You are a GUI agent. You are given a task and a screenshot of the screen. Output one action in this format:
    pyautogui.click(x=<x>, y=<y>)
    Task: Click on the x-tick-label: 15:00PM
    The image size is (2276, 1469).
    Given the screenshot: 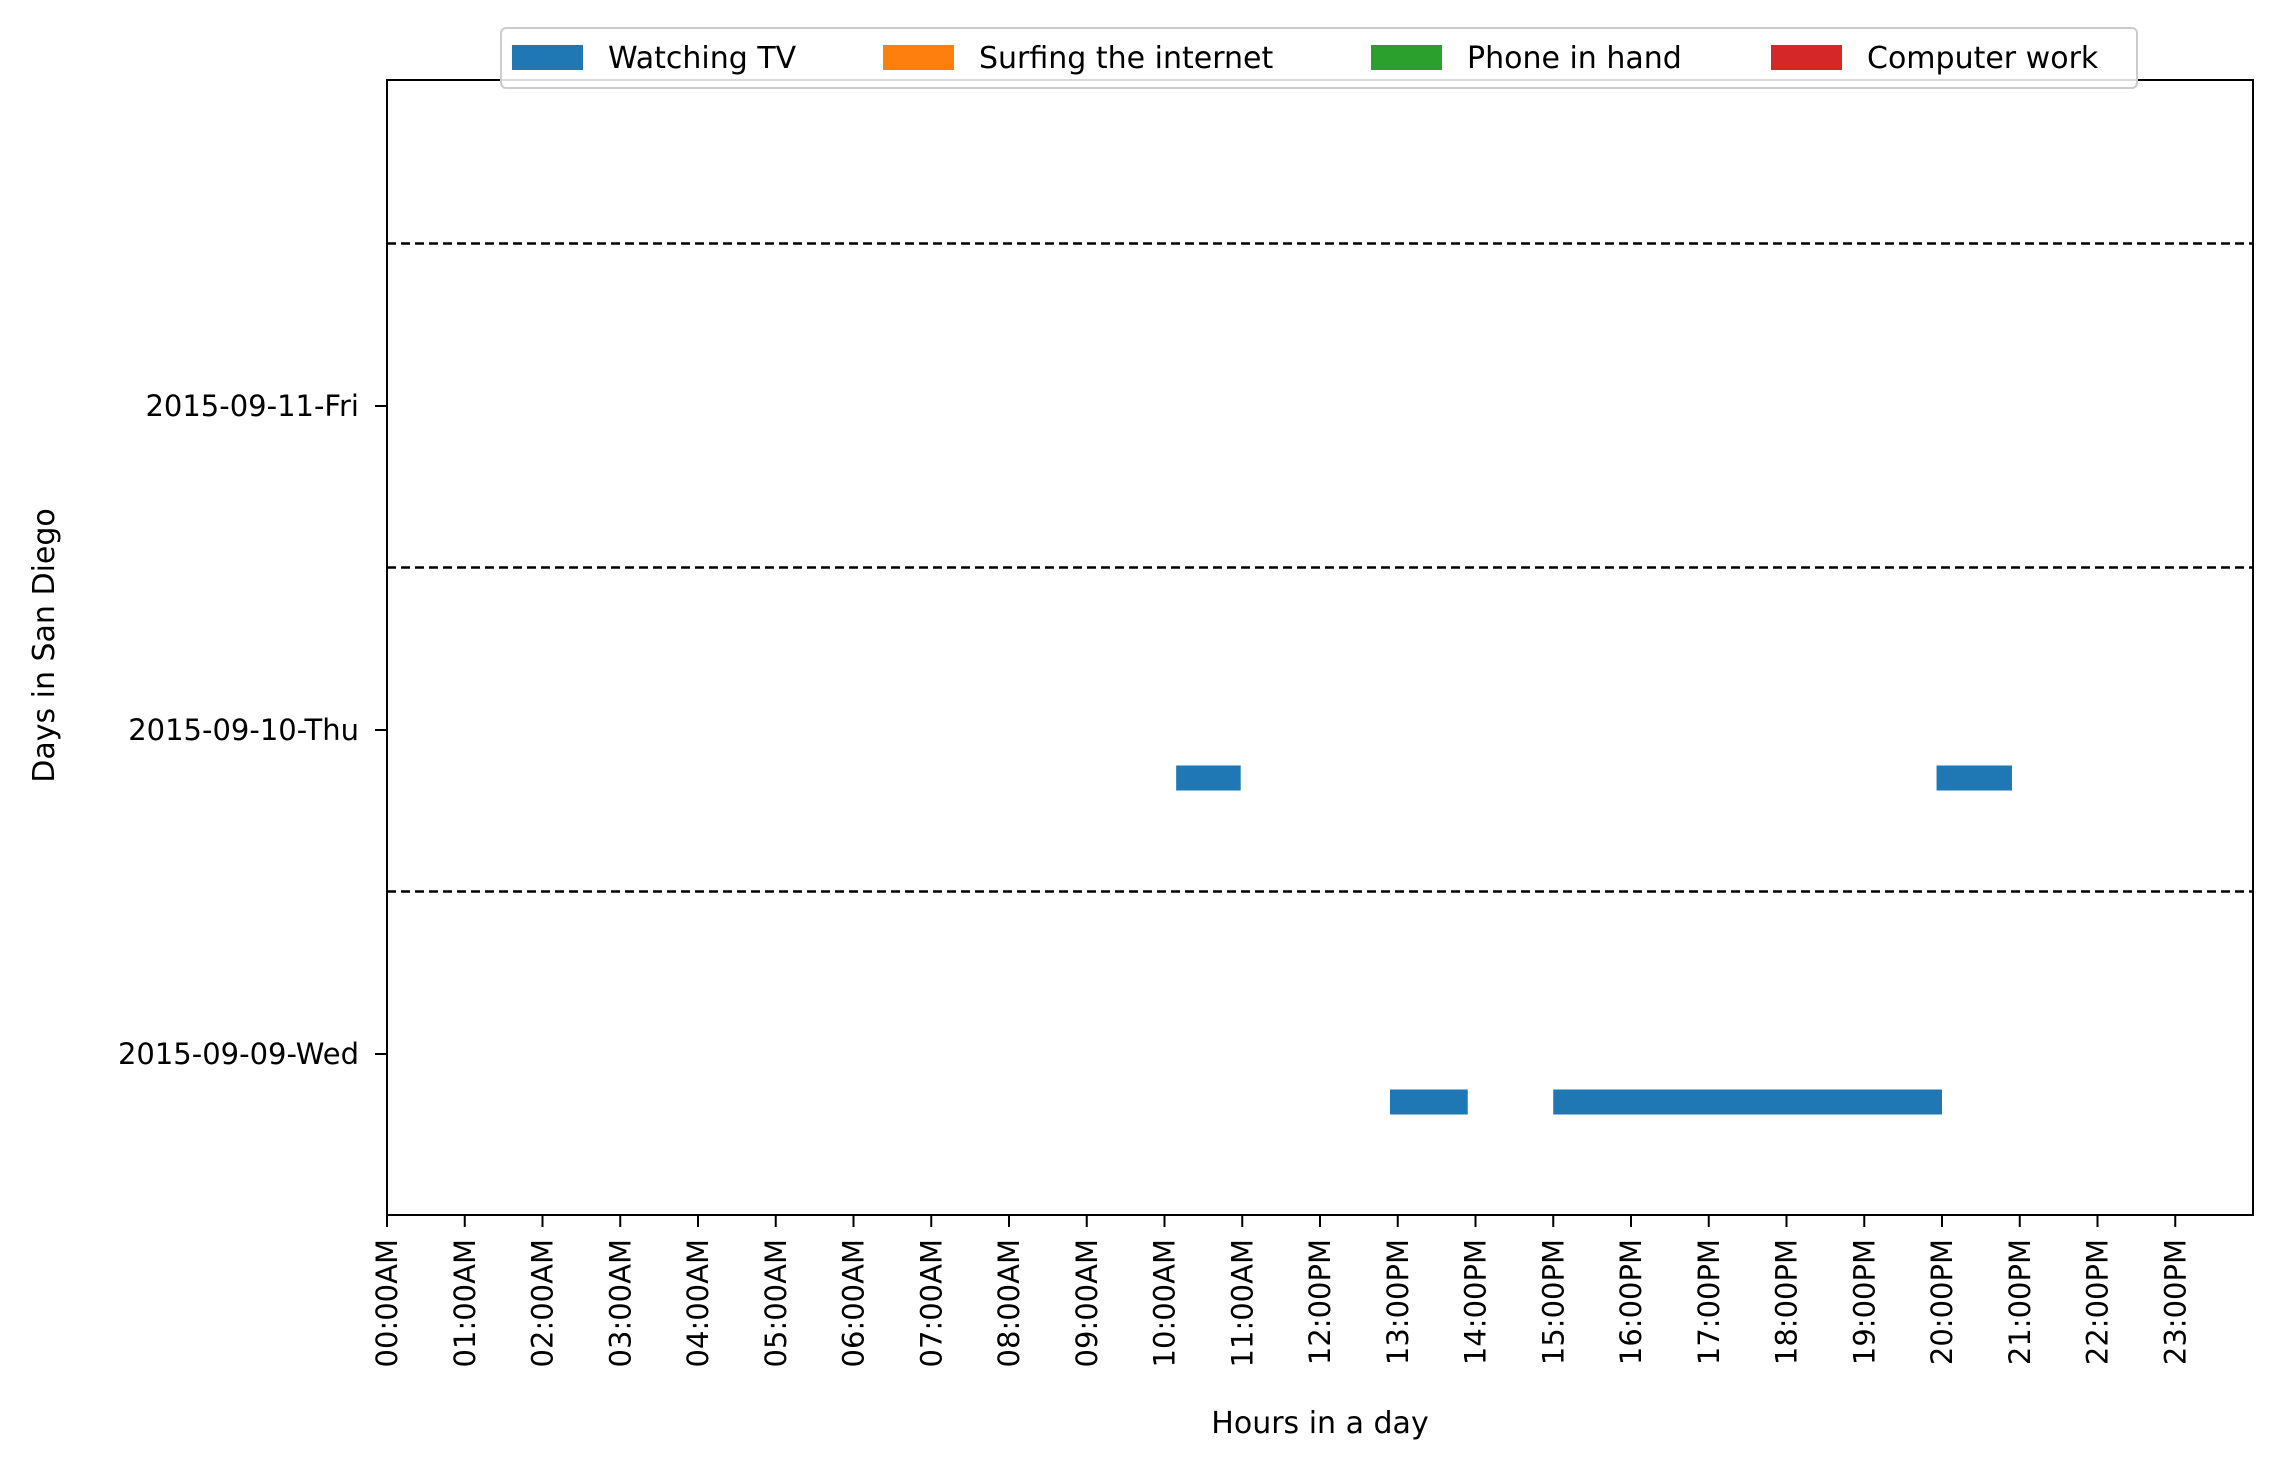 What is the action you would take?
    pyautogui.click(x=1553, y=1302)
    